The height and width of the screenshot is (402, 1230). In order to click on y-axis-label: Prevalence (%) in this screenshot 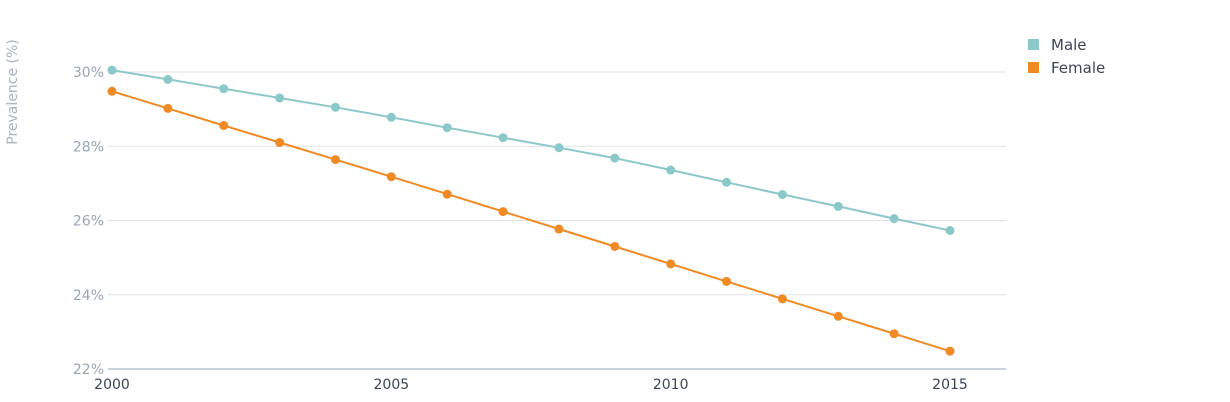, I will do `click(13, 92)`.